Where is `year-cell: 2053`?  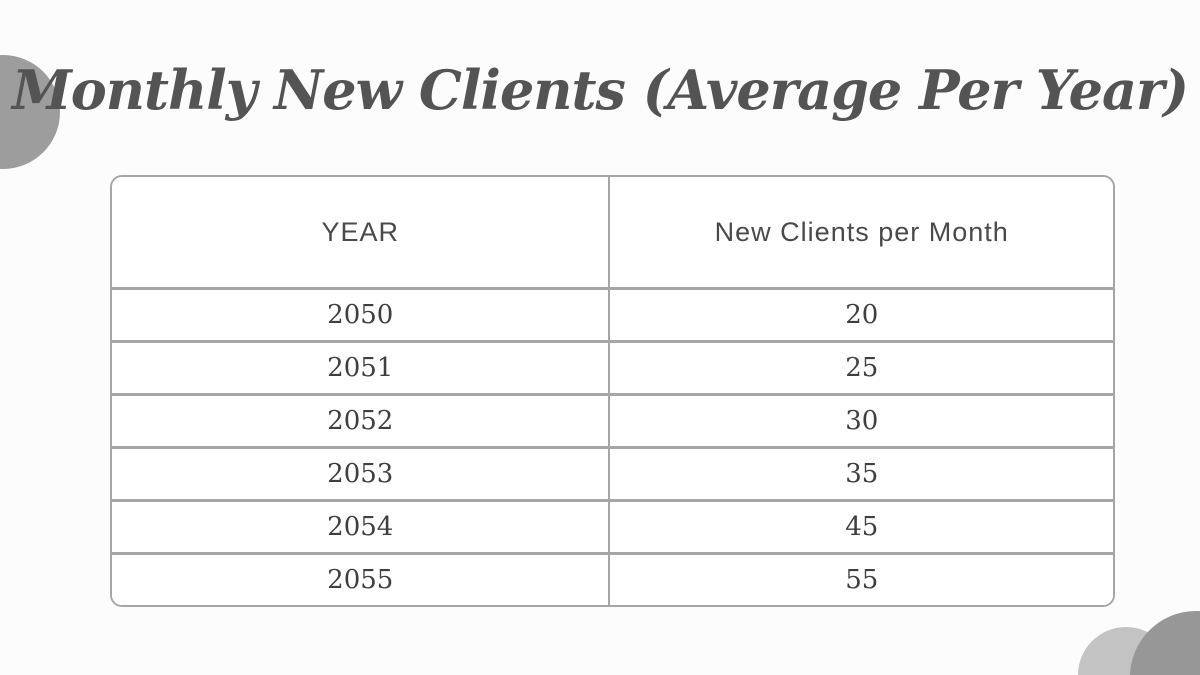 year-cell: 2053 is located at coordinates (361, 473).